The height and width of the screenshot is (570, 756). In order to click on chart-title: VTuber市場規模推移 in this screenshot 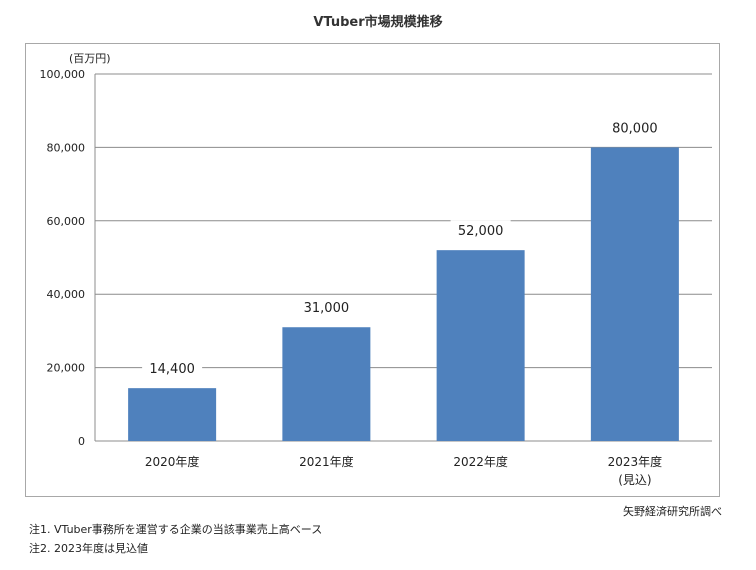, I will do `click(378, 22)`.